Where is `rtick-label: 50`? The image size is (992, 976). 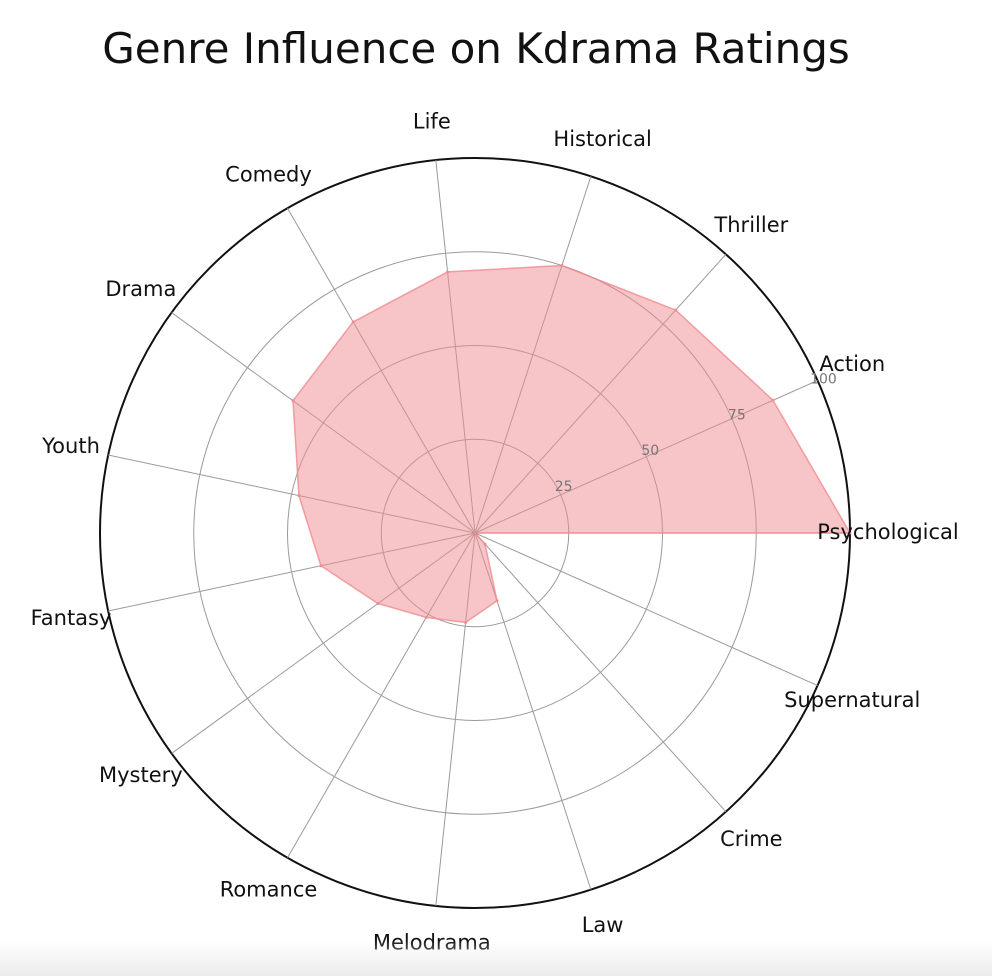
rtick-label: 50 is located at coordinates (650, 451).